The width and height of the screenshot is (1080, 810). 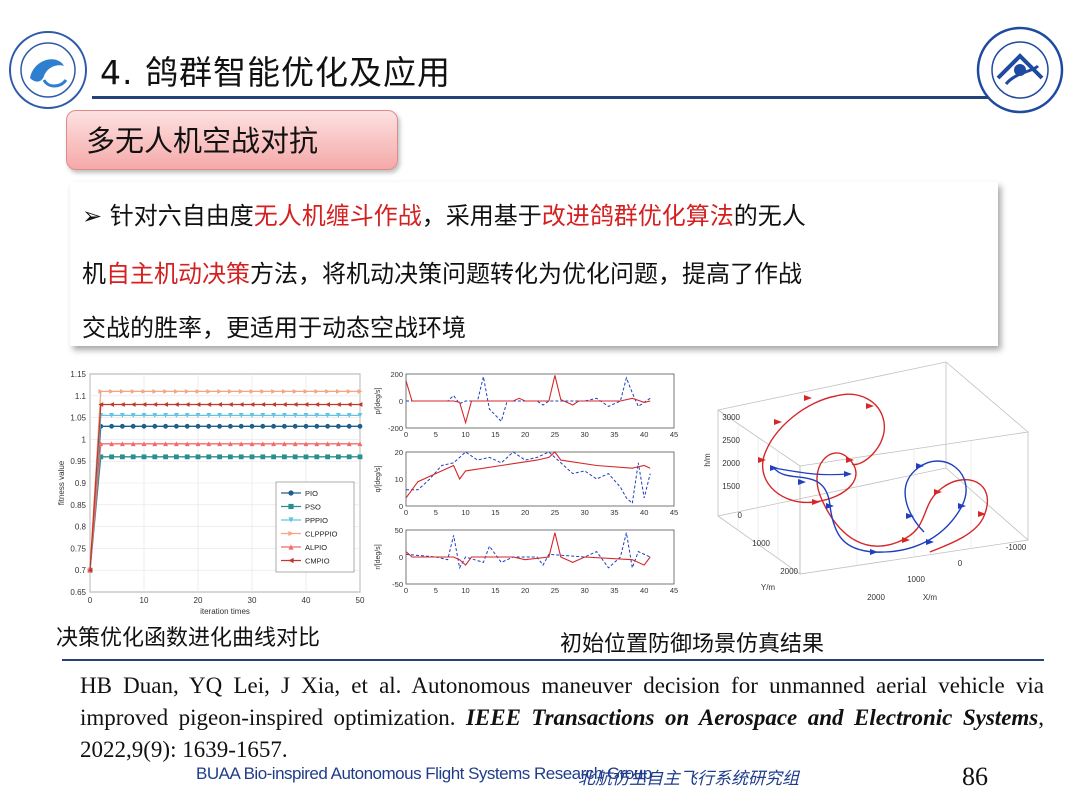 What do you see at coordinates (562, 733) in the screenshot?
I see `reference-volume: , 2022,9(9): 1639-1657.` at bounding box center [562, 733].